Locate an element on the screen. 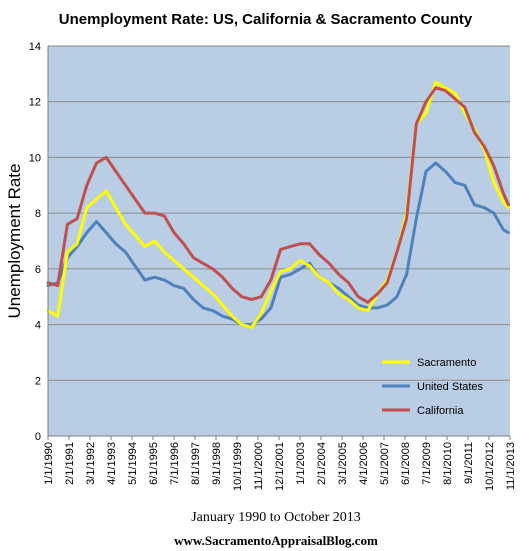 The image size is (531, 551). legend: Sacramento United States California is located at coordinates (433, 387).